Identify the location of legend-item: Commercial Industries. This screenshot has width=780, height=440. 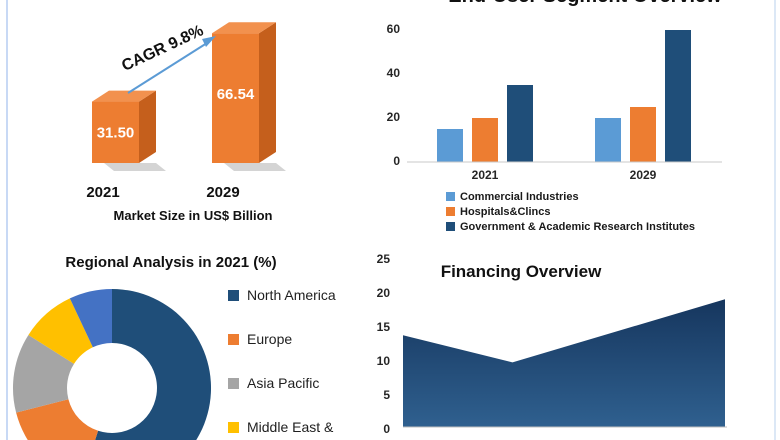
(570, 196).